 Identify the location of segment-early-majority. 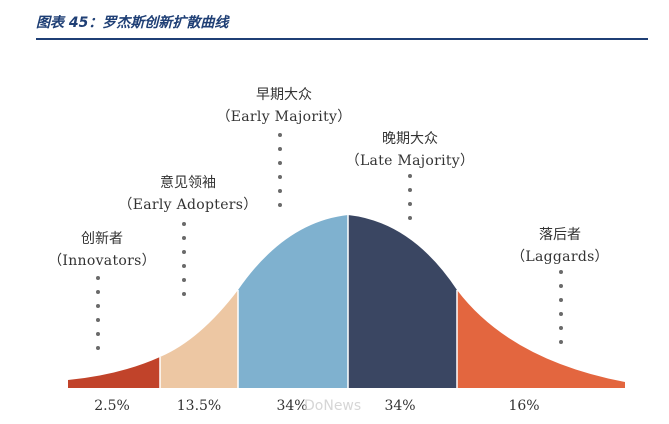
(293, 301).